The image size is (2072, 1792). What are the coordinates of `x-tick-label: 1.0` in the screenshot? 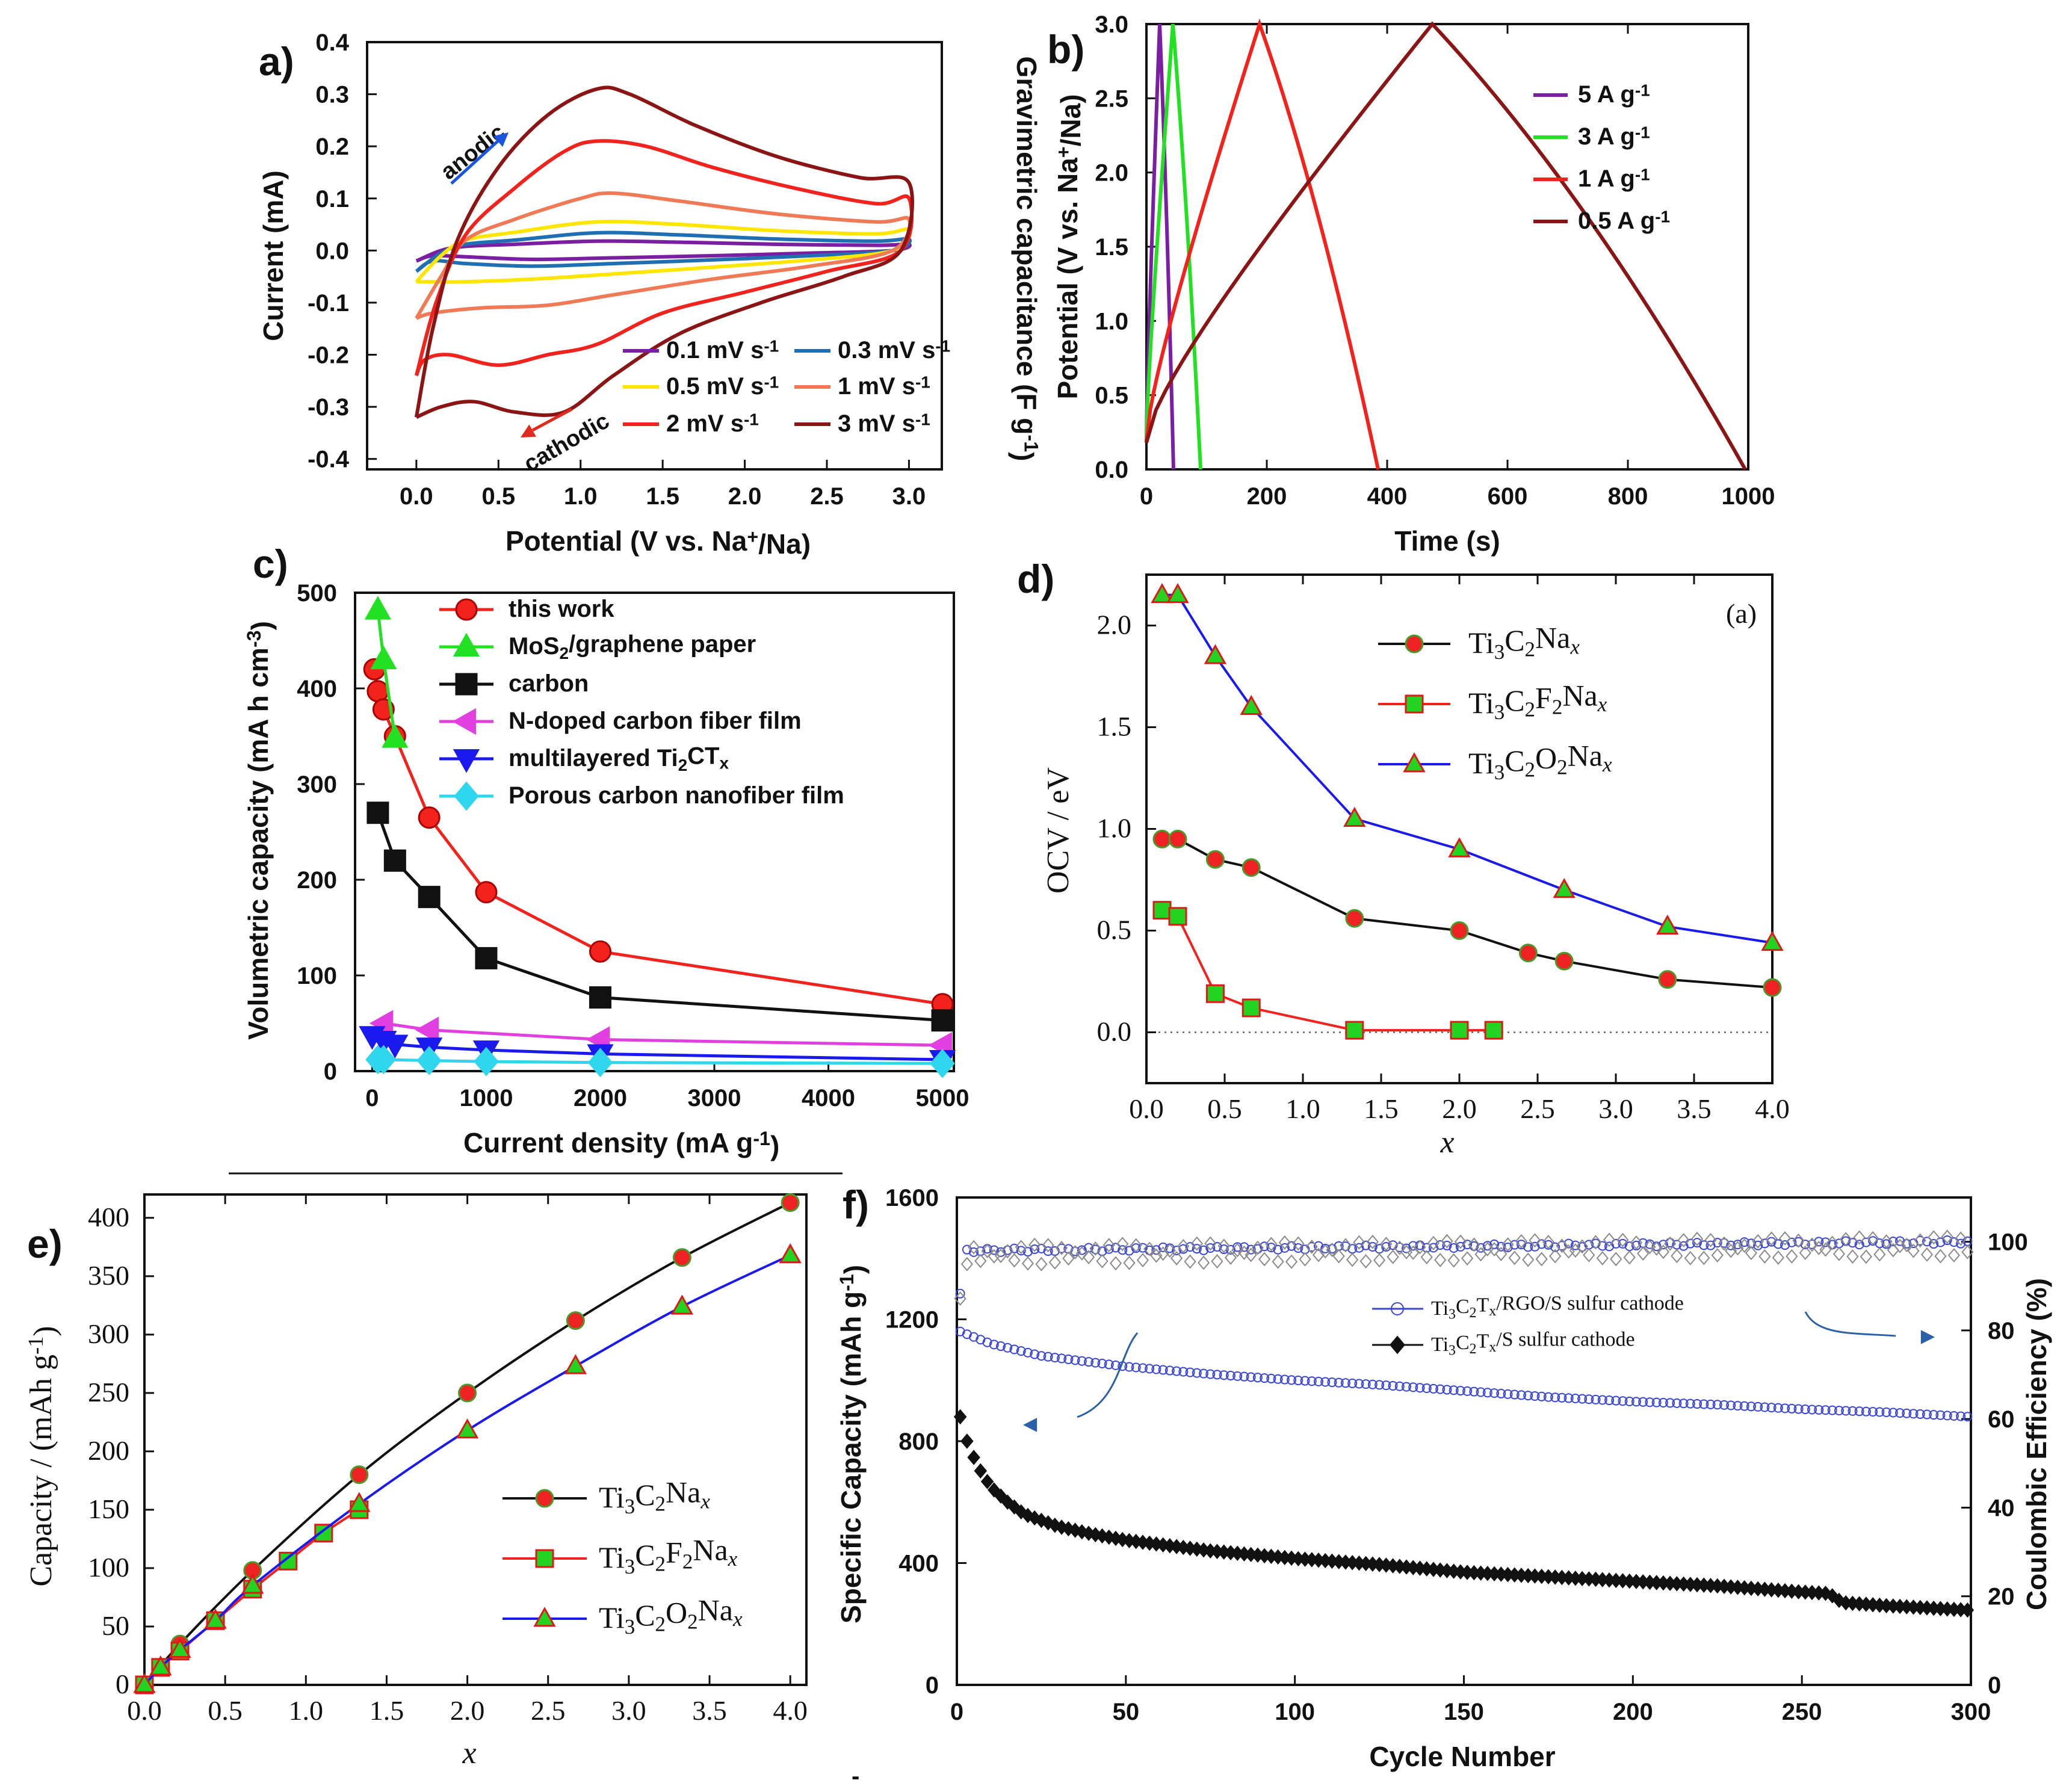 It's located at (306, 1710).